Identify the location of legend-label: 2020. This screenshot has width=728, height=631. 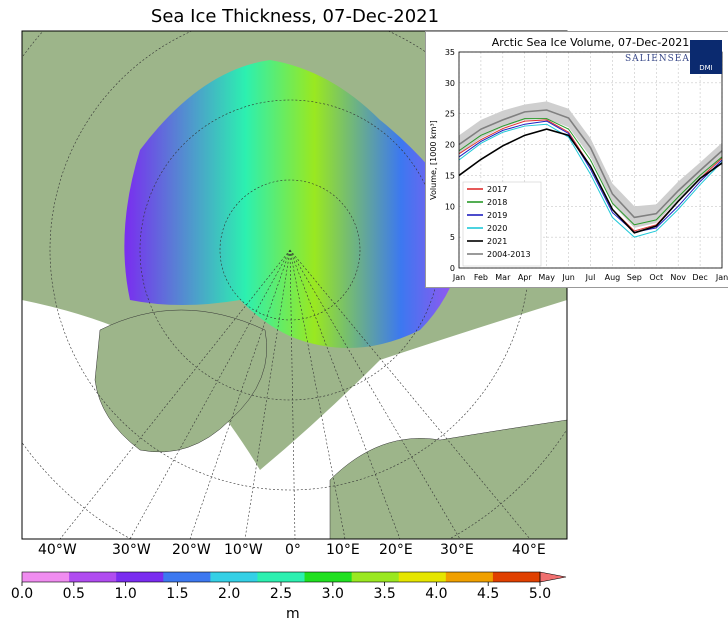
(497, 228).